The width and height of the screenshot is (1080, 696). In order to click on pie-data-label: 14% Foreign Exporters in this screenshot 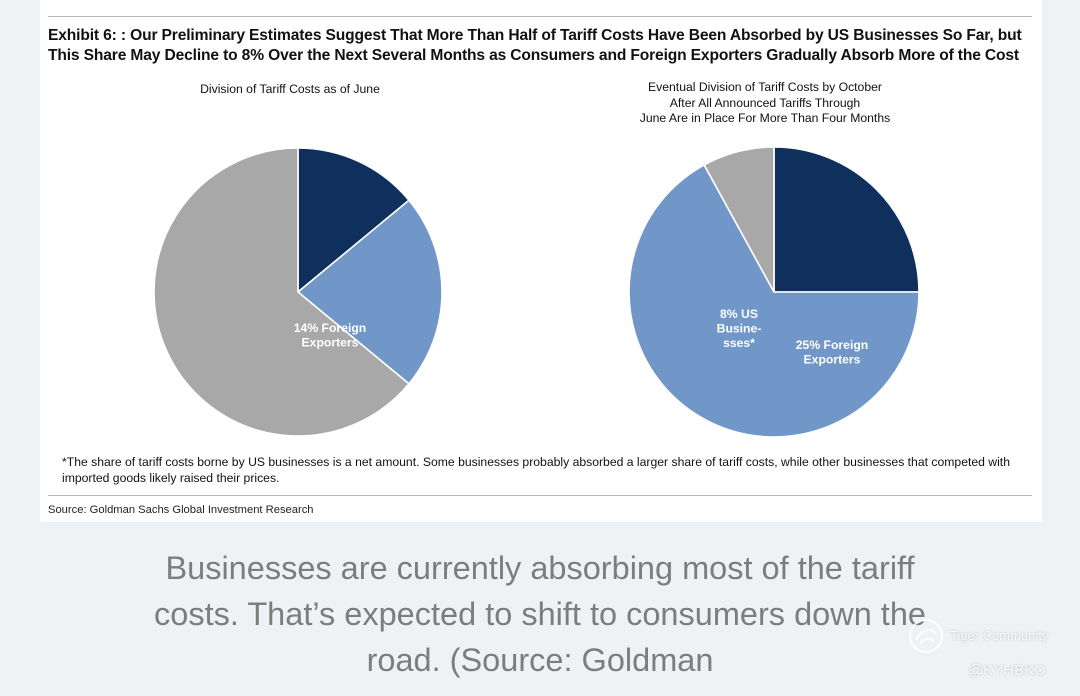, I will do `click(330, 335)`.